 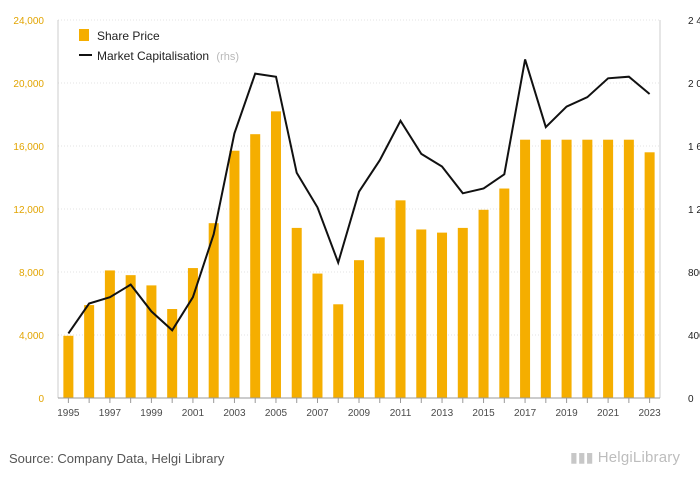 What do you see at coordinates (628, 268) in the screenshot?
I see `bar-share-price-2022` at bounding box center [628, 268].